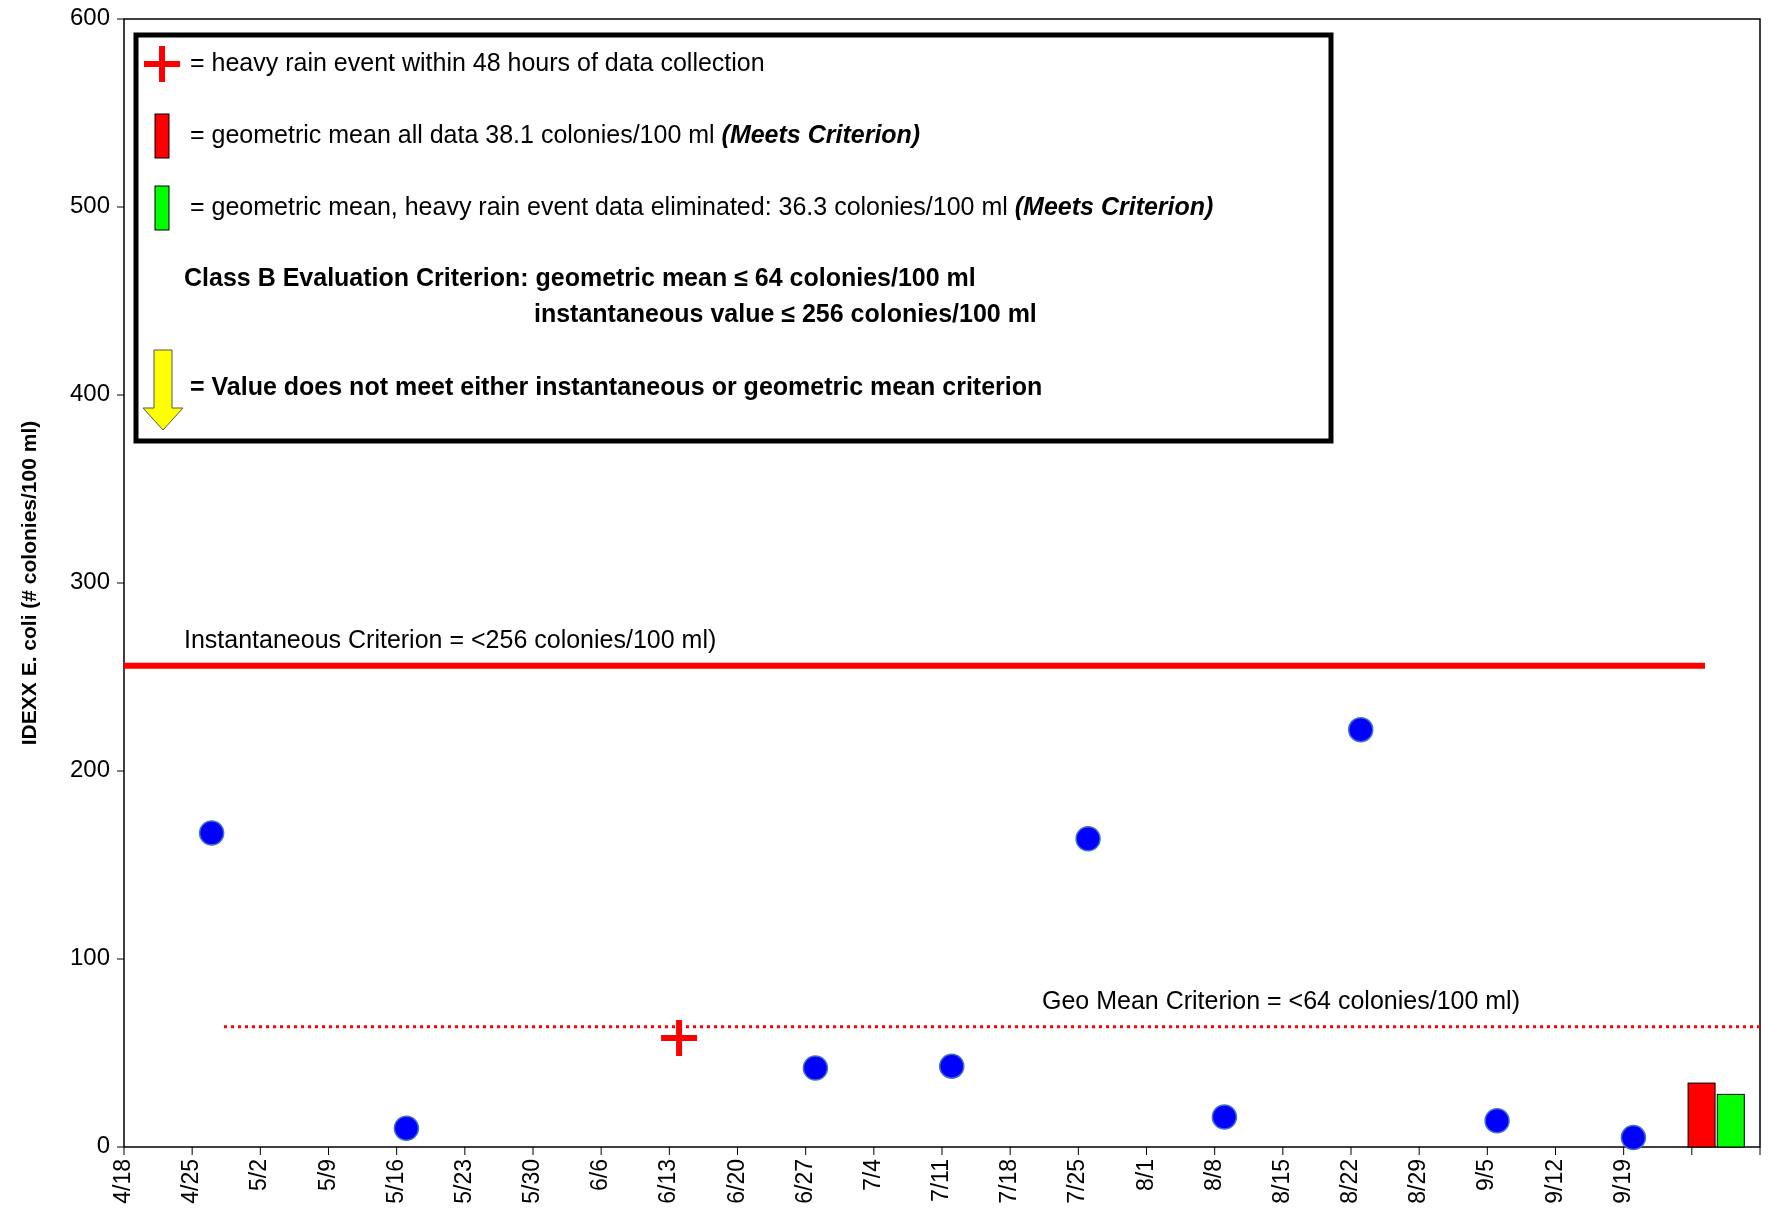 This screenshot has width=1772, height=1228. Describe the element at coordinates (803, 1181) in the screenshot. I see `x-tick-label: 6/27` at that location.